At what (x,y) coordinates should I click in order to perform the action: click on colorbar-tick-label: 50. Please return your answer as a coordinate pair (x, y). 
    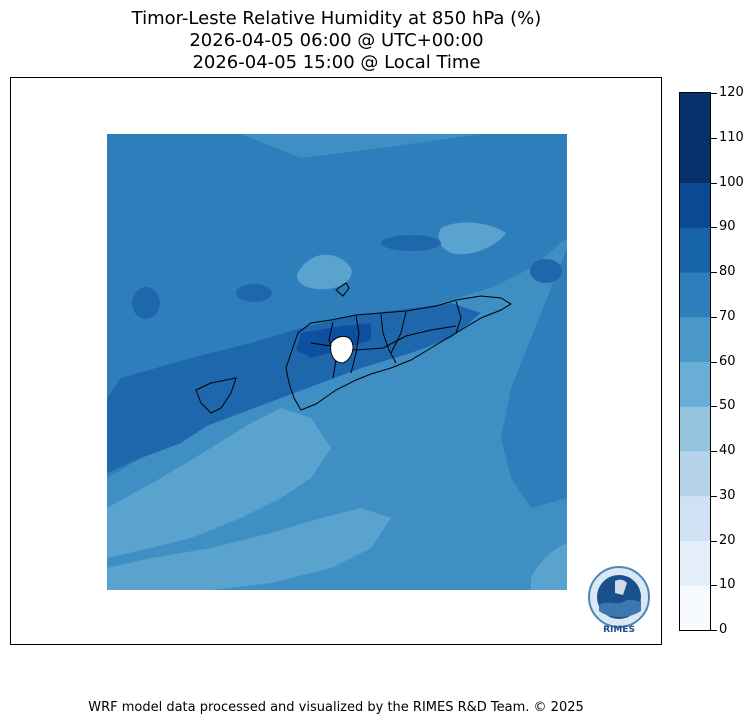
    Looking at the image, I should click on (727, 406).